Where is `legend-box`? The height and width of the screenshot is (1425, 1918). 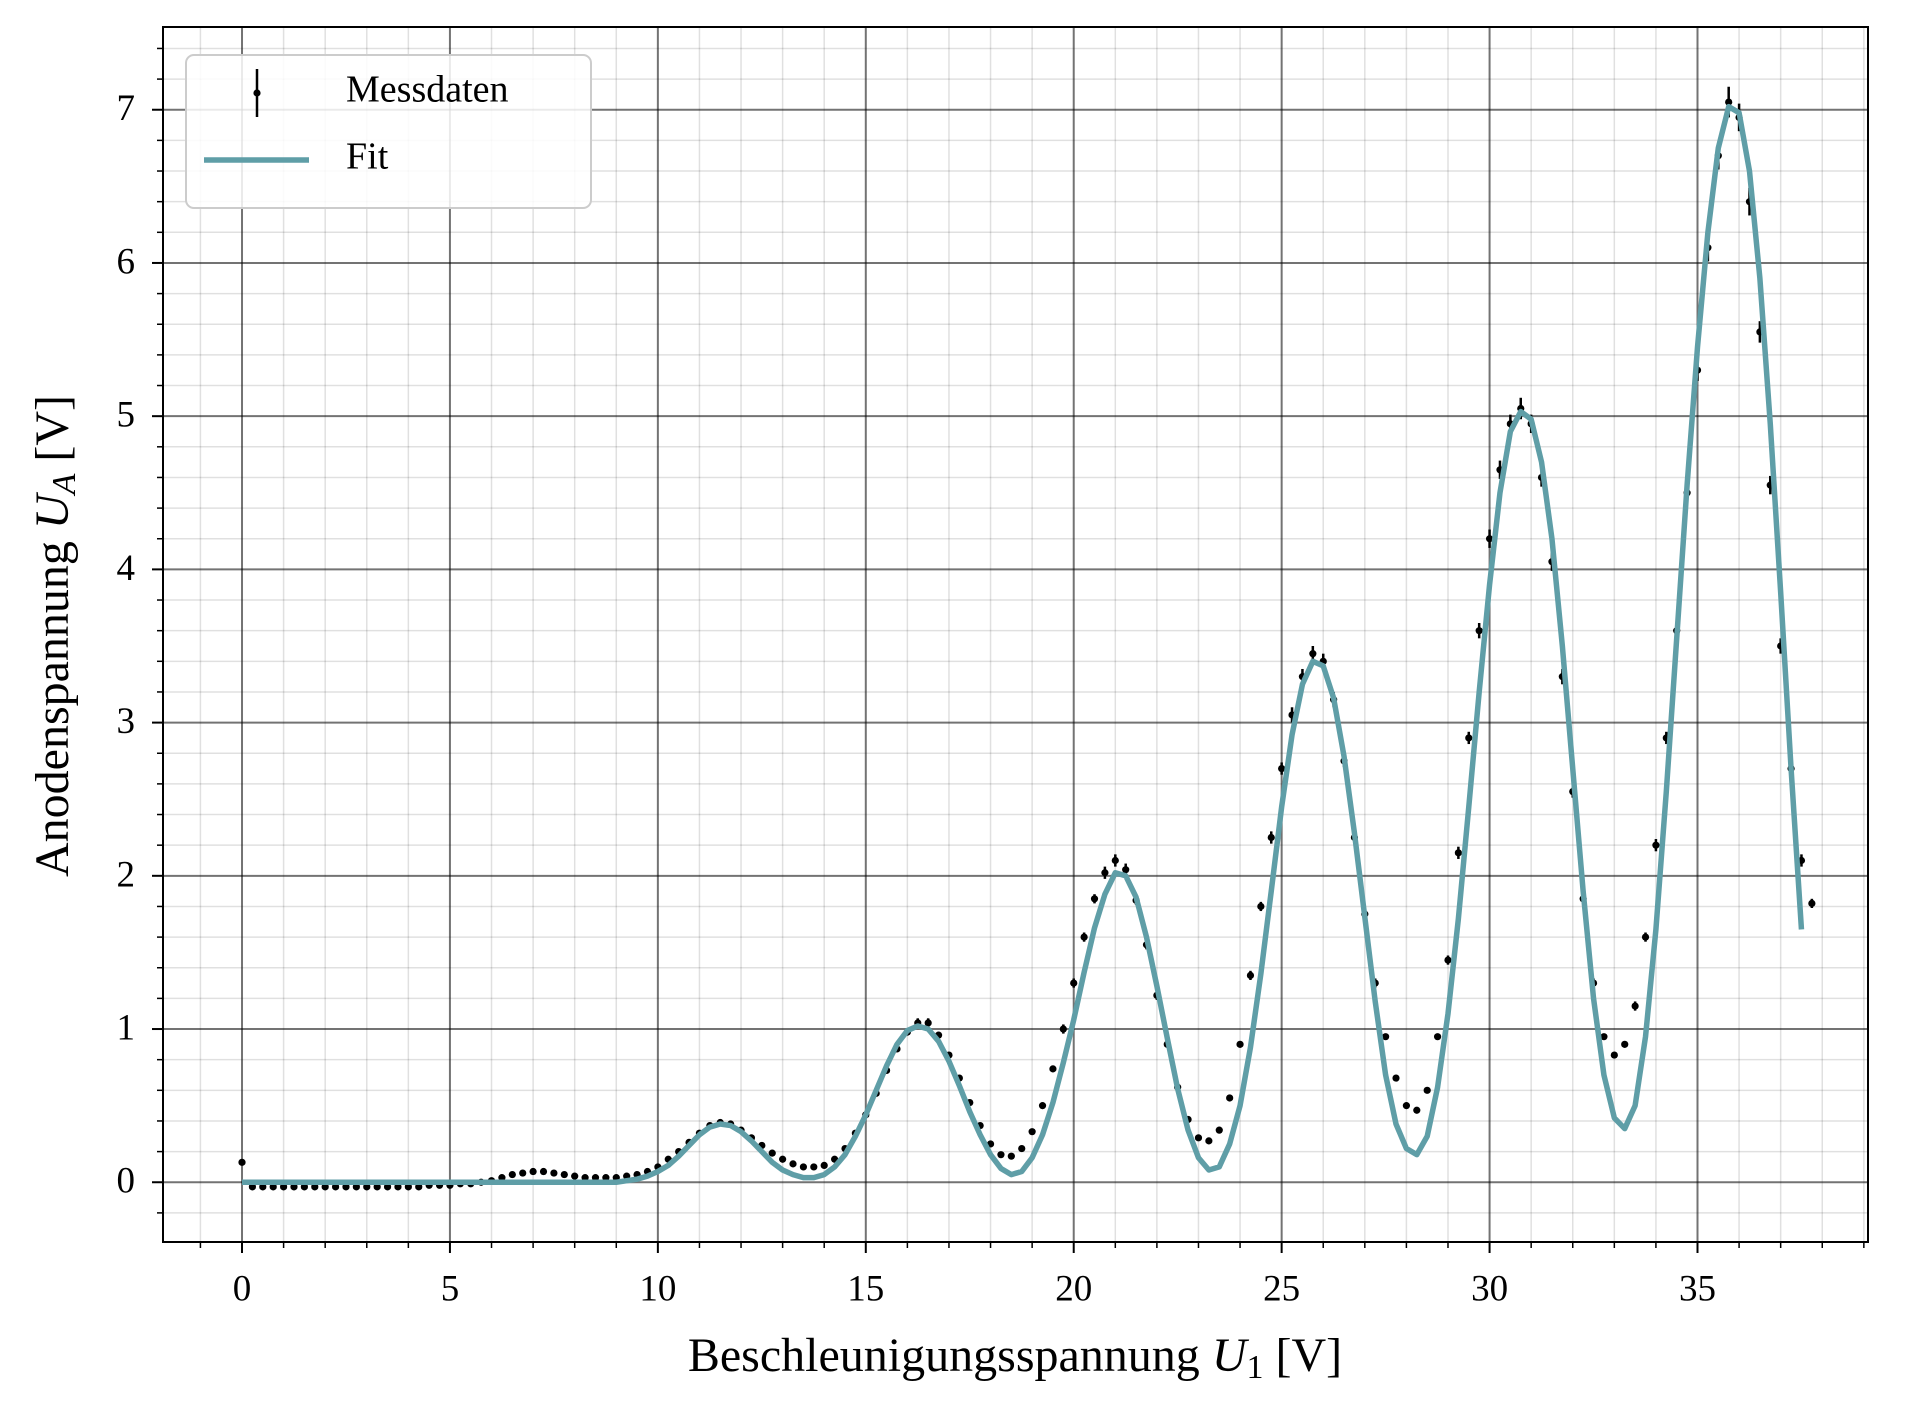
legend-box is located at coordinates (388, 131).